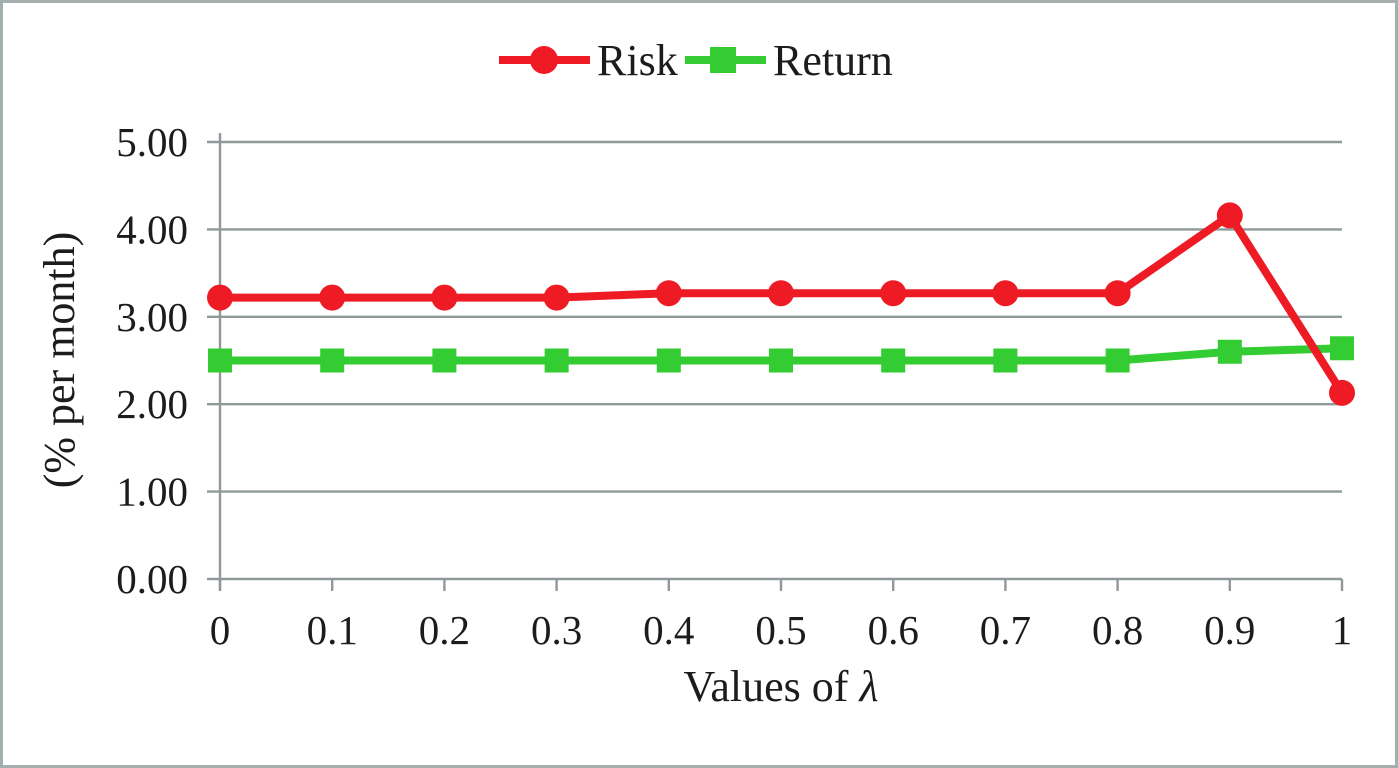 The width and height of the screenshot is (1398, 768). I want to click on y-tick-label: 5.00, so click(152, 142).